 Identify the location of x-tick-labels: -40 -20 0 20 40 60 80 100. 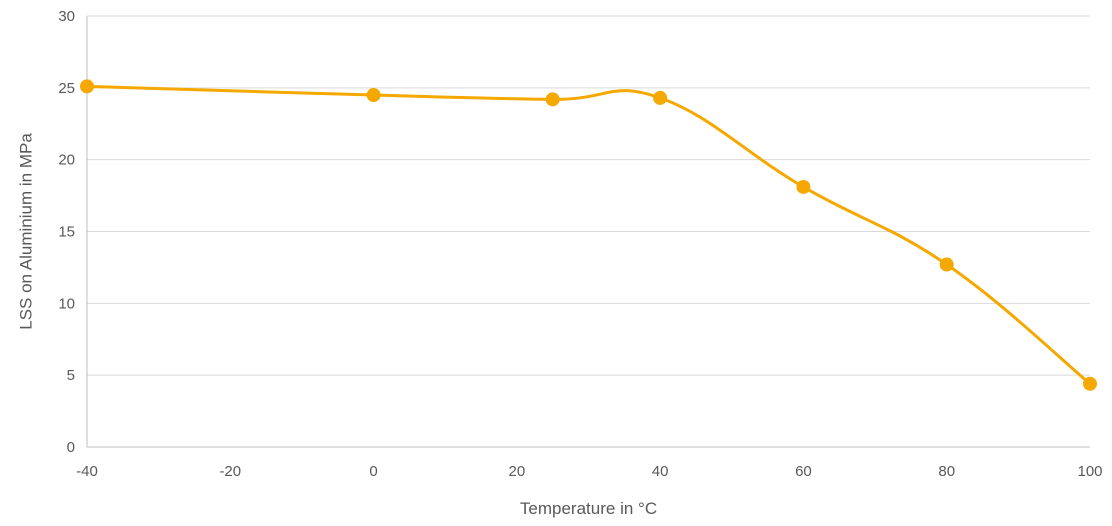
(589, 471).